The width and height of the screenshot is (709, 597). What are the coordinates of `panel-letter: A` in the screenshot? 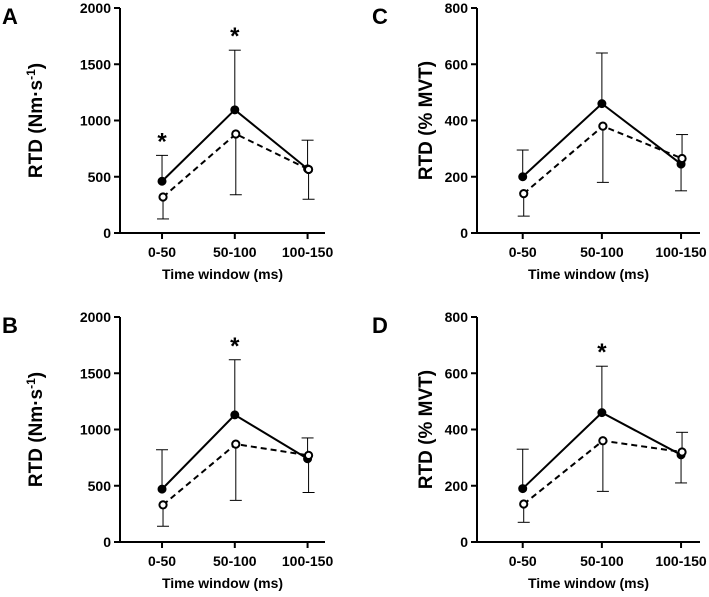 It's located at (10, 16).